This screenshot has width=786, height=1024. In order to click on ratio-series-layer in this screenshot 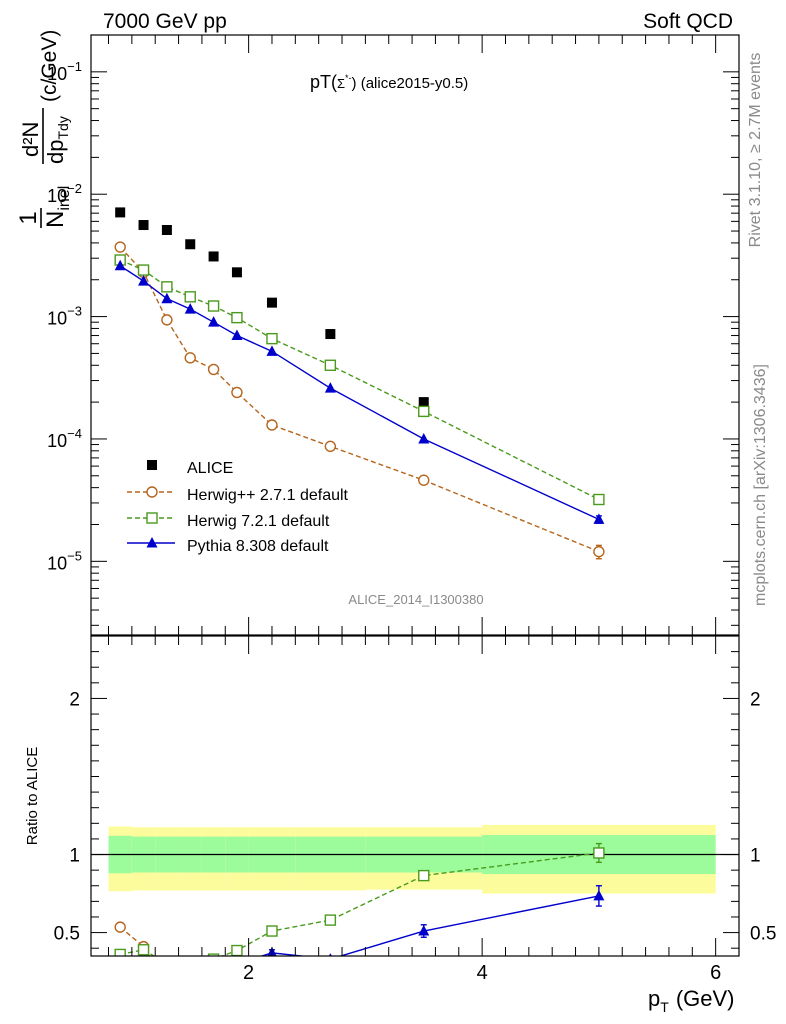, I will do `click(359, 914)`.